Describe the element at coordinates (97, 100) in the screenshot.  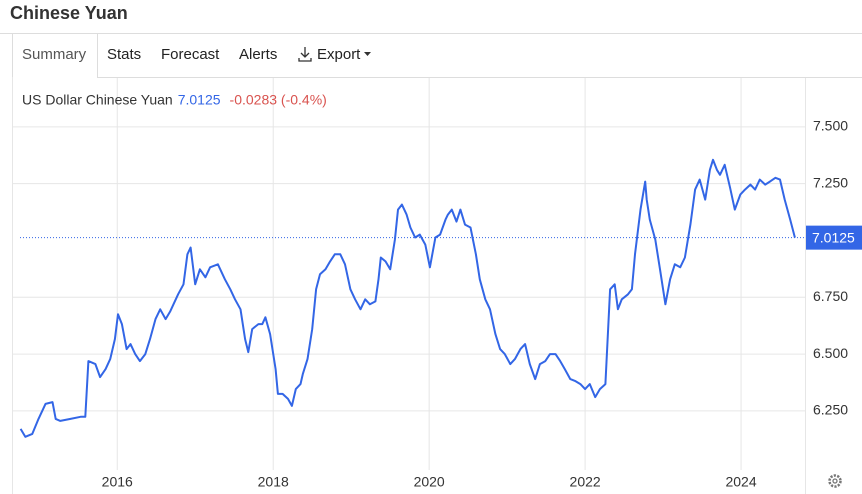
I see `legend-name: US Dollar Chinese Yuan` at that location.